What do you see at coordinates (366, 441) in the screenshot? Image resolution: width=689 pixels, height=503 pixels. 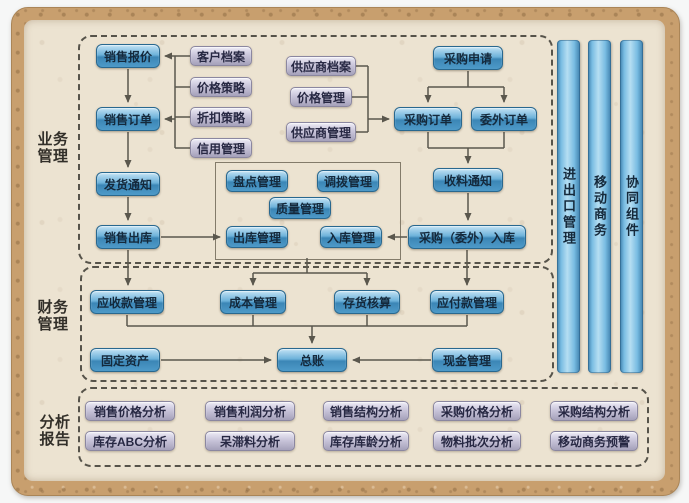 I see `node-inventory-age-analysis: 库存库龄分析` at bounding box center [366, 441].